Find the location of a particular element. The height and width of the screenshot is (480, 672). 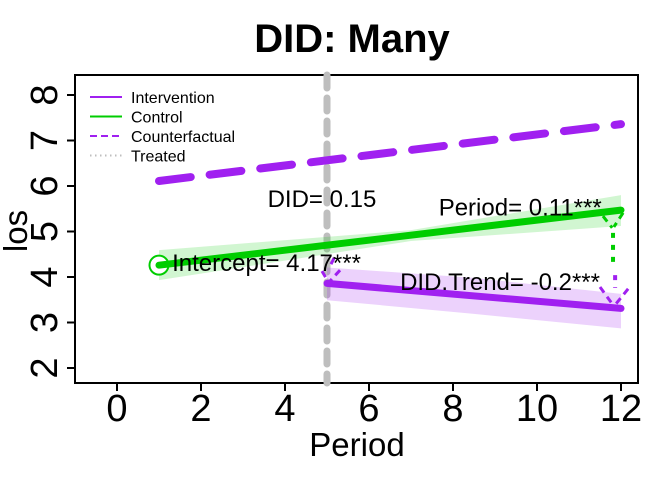

control-drop-arrow-right-wing is located at coordinates (618, 220).